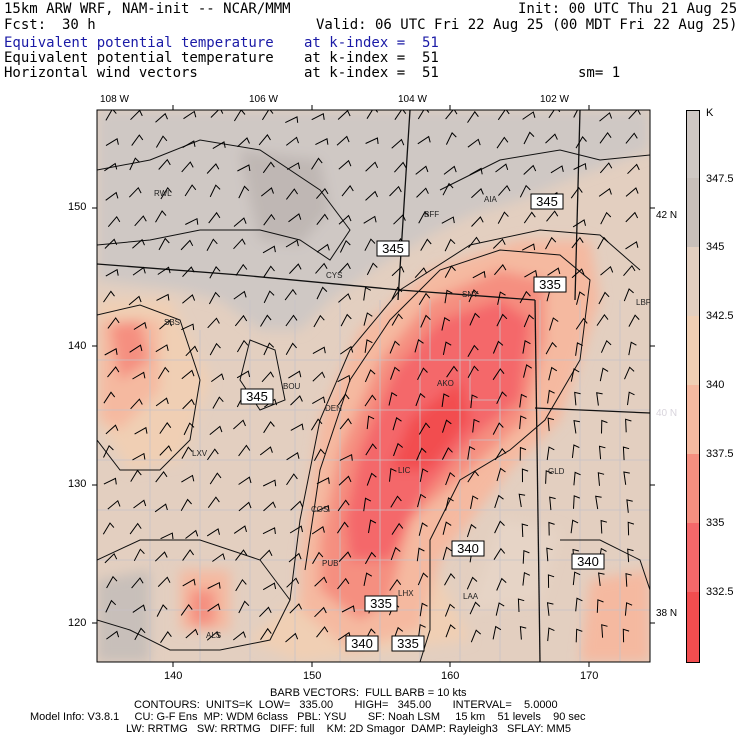  I want to click on contour-label: 335, so click(381, 603).